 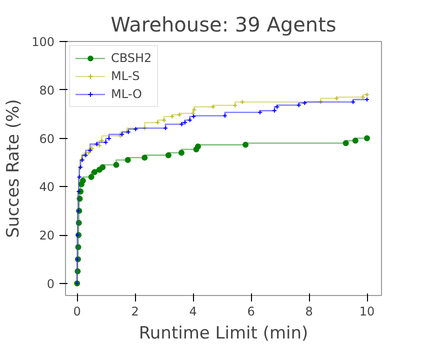 What do you see at coordinates (135, 311) in the screenshot?
I see `x-tick-label: 2` at bounding box center [135, 311].